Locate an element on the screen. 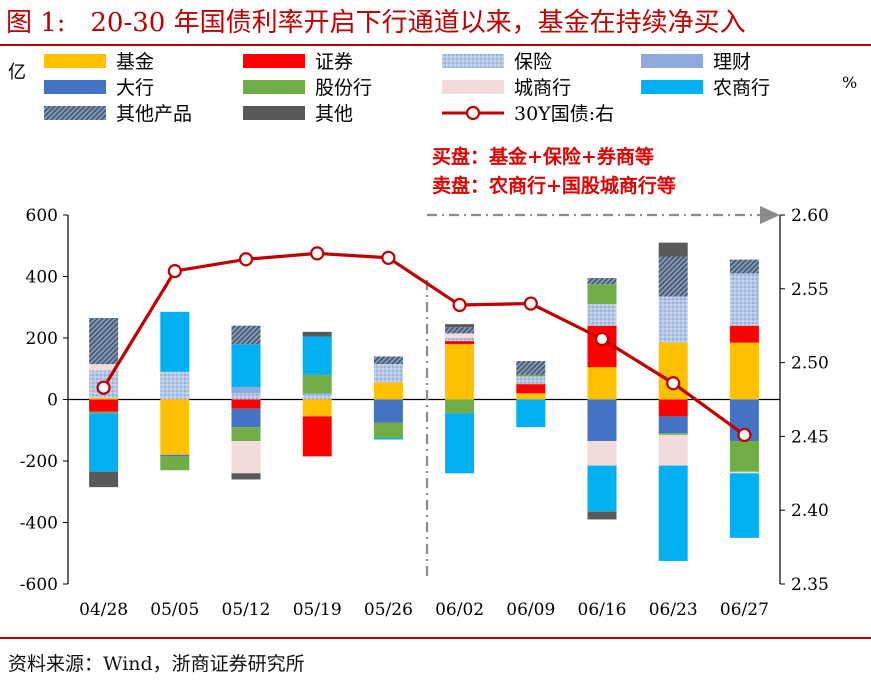 This screenshot has height=682, width=871. right-tick-label: 2.35 is located at coordinates (810, 585).